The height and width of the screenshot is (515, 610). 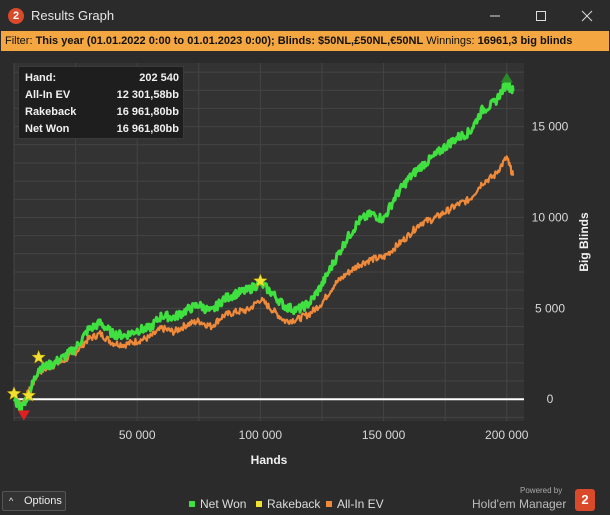 I want to click on info-value: 202 540, so click(x=159, y=78).